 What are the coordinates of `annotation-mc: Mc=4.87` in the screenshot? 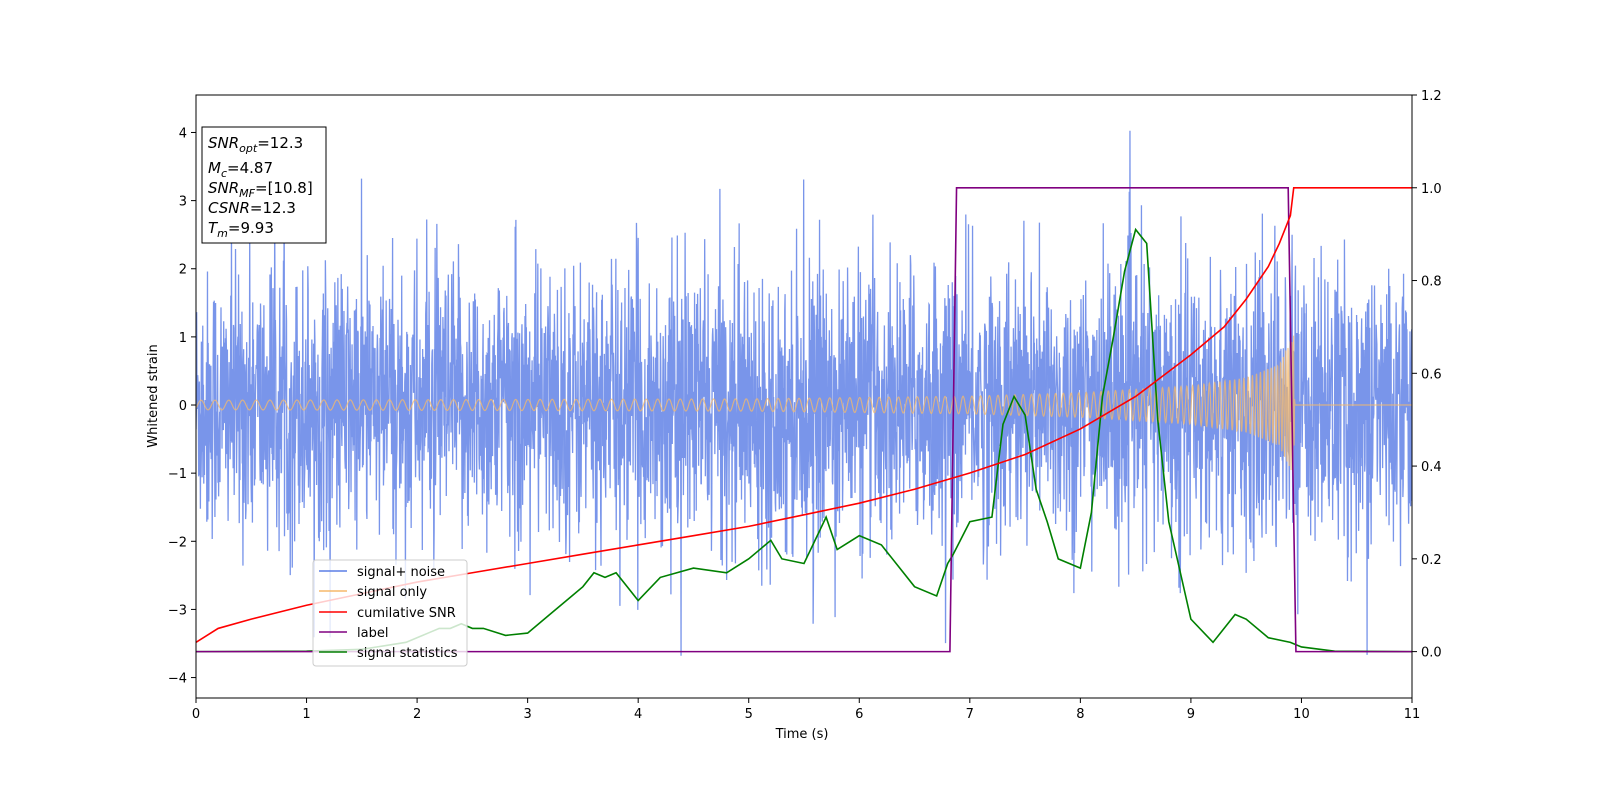 It's located at (240, 169).